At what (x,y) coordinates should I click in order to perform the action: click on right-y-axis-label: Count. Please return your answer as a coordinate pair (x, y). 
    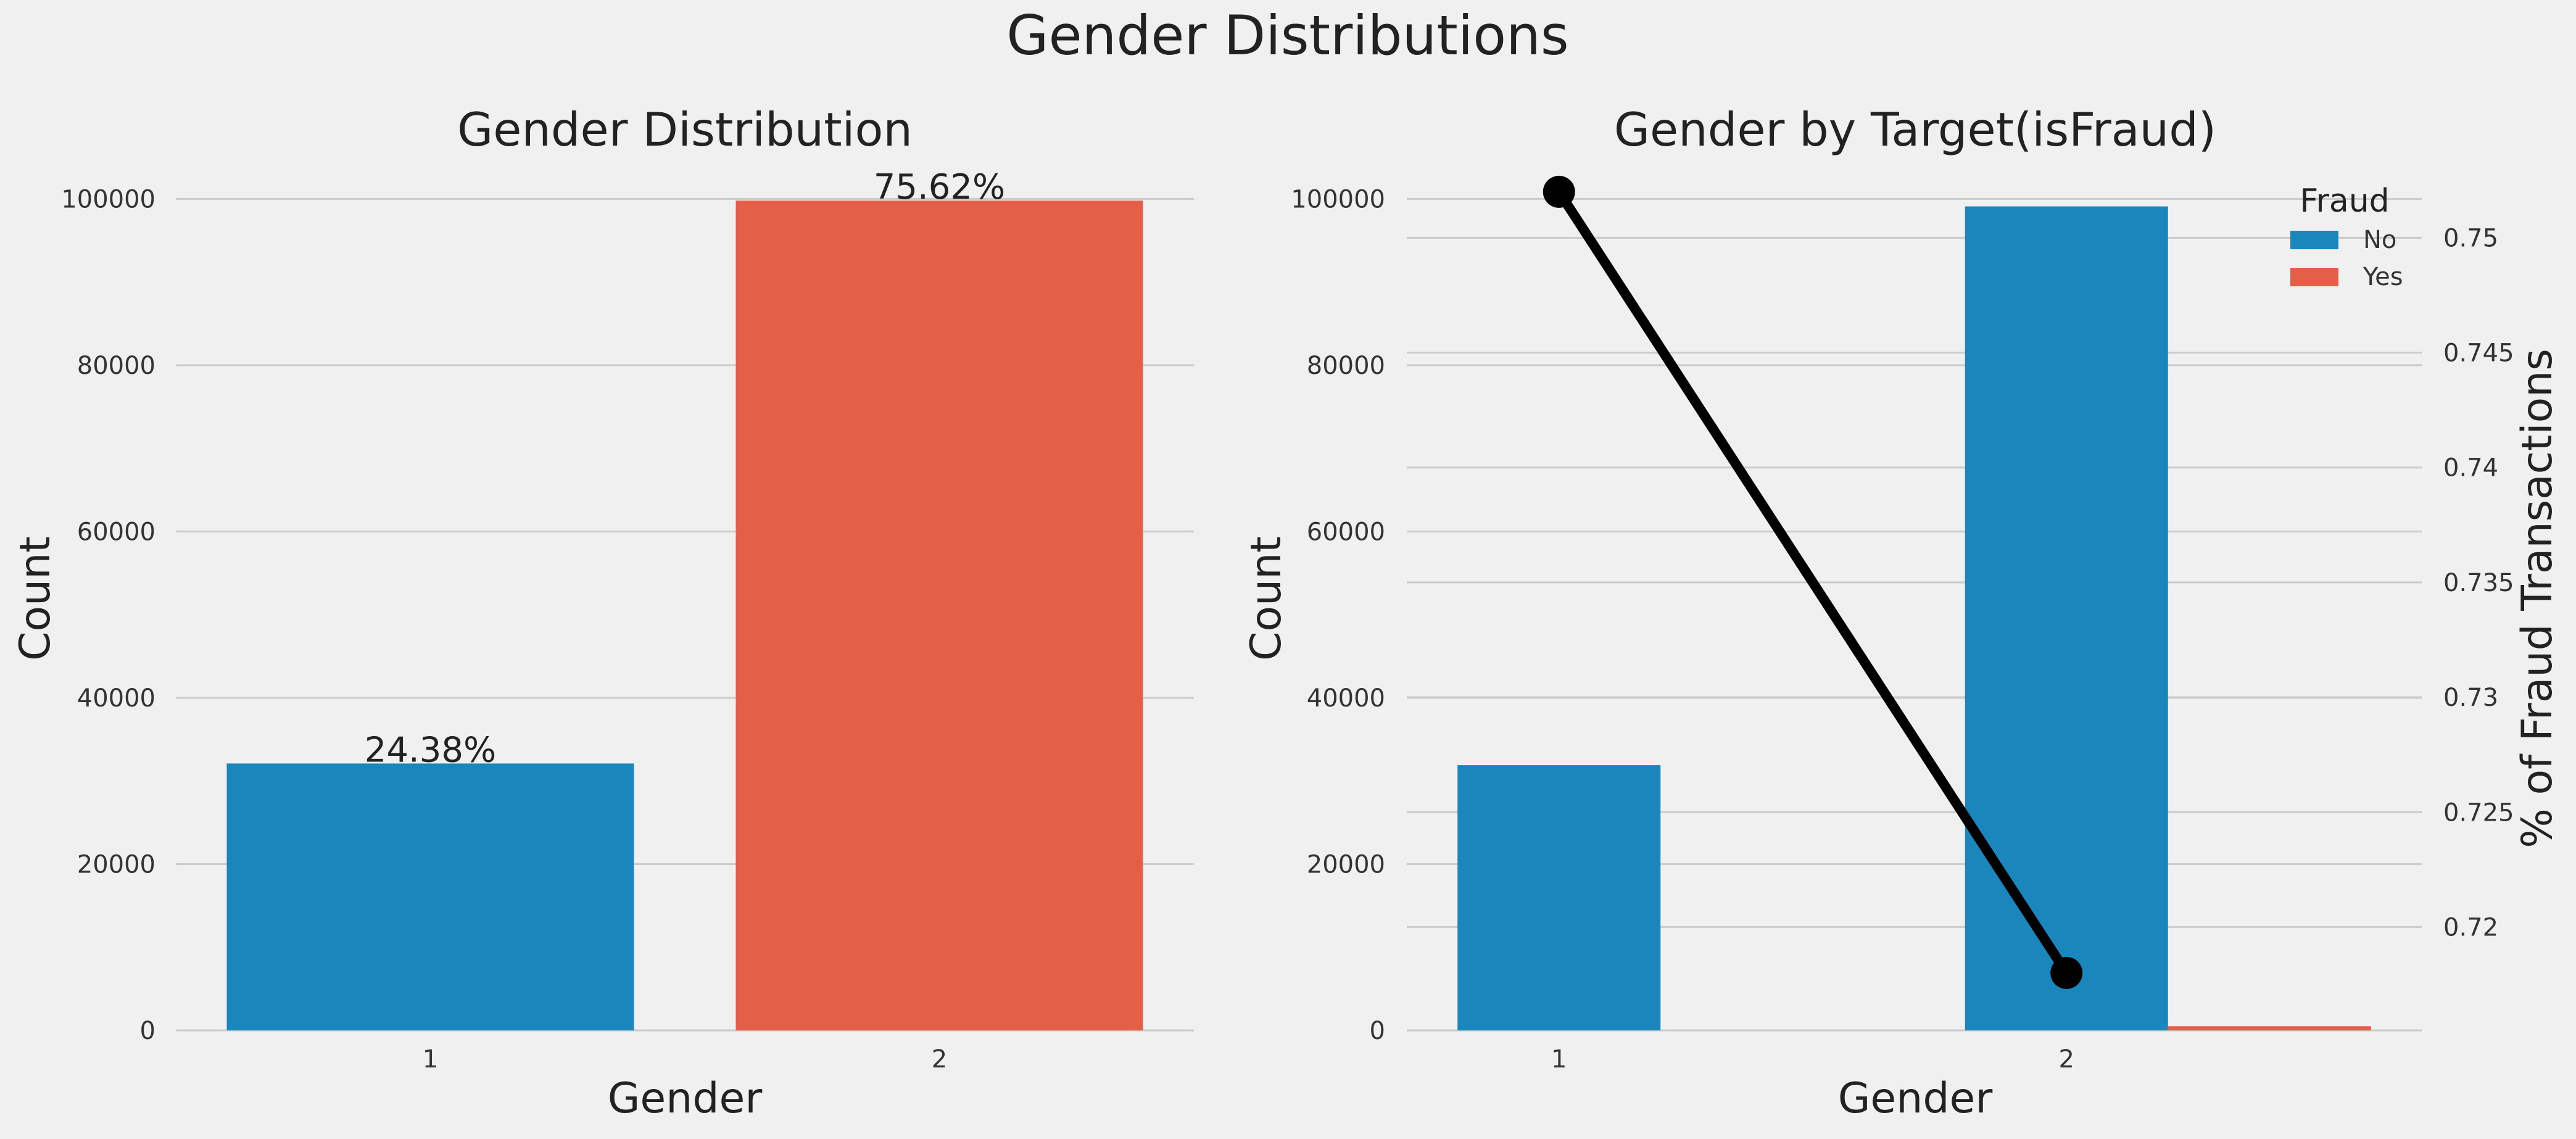
    Looking at the image, I should click on (1266, 598).